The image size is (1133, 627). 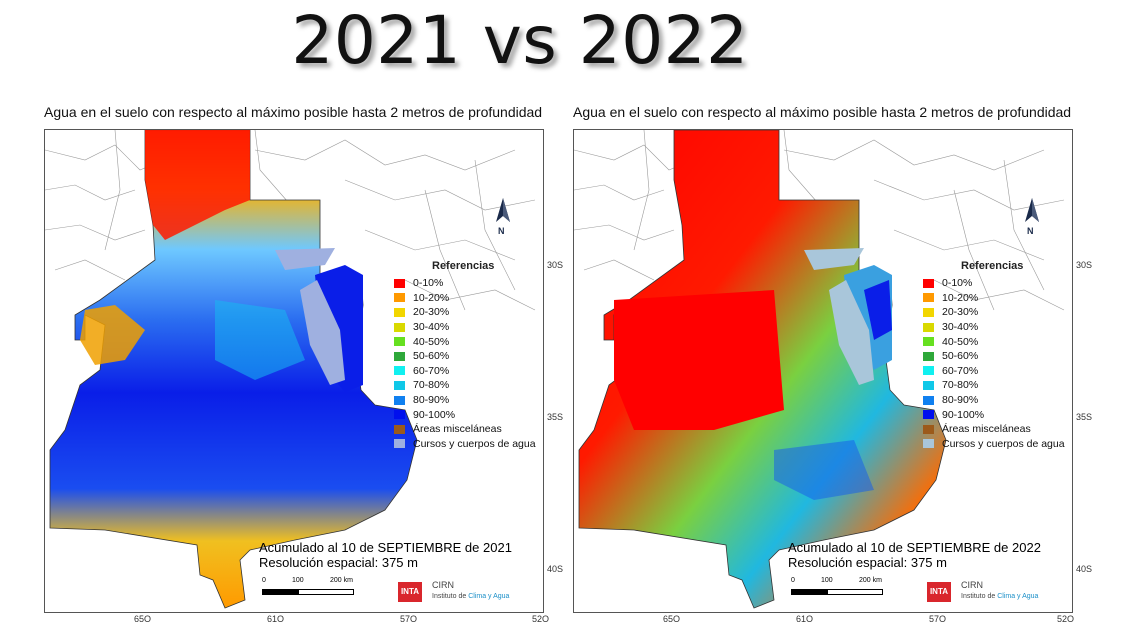 What do you see at coordinates (463, 266) in the screenshot?
I see `legend-title: Referencias` at bounding box center [463, 266].